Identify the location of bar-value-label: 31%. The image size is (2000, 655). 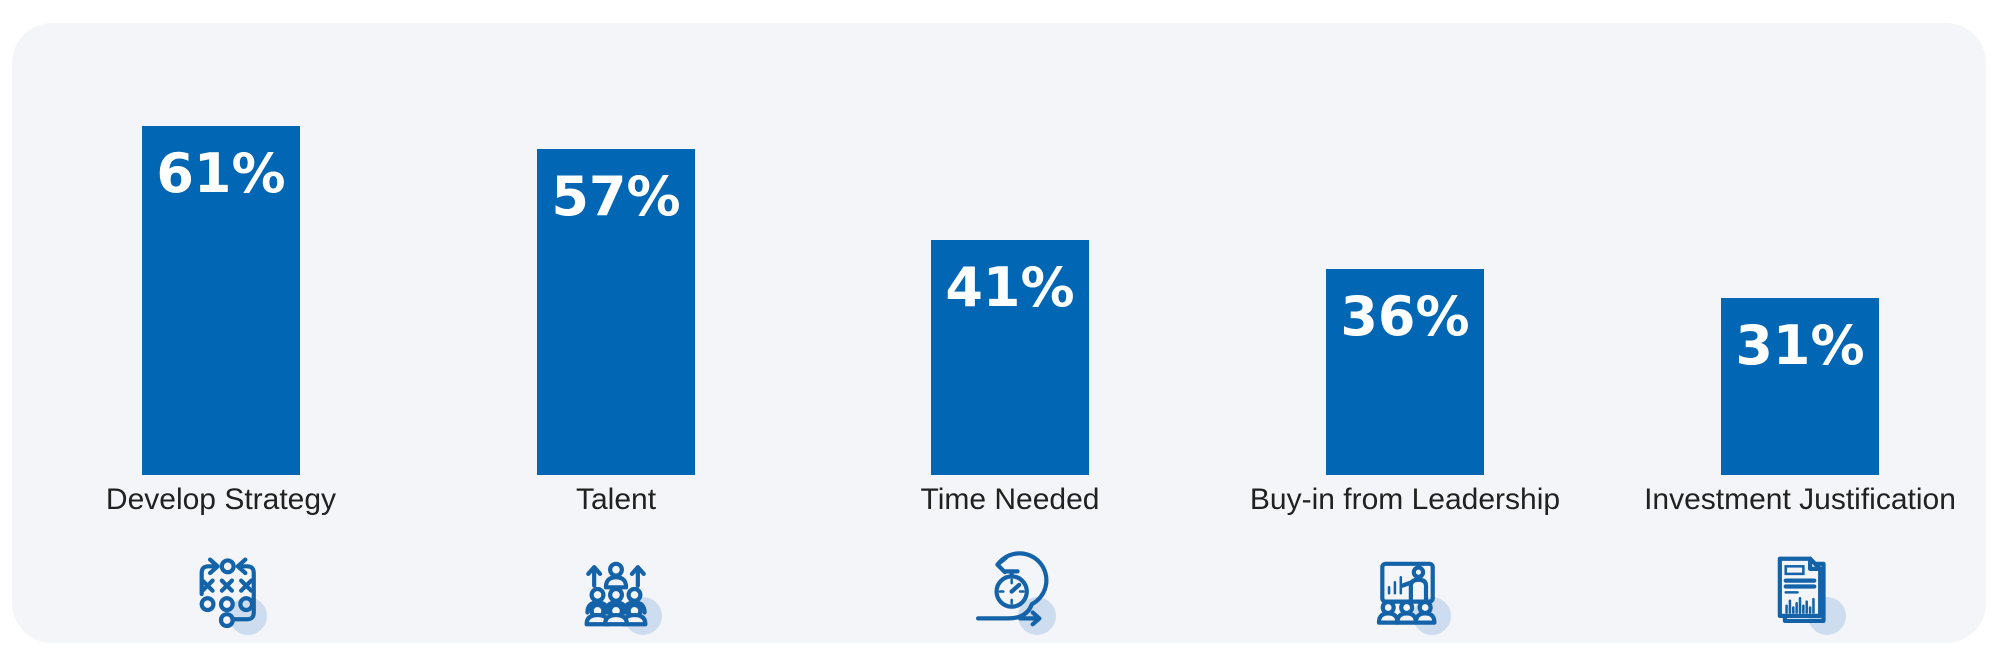
(1800, 345).